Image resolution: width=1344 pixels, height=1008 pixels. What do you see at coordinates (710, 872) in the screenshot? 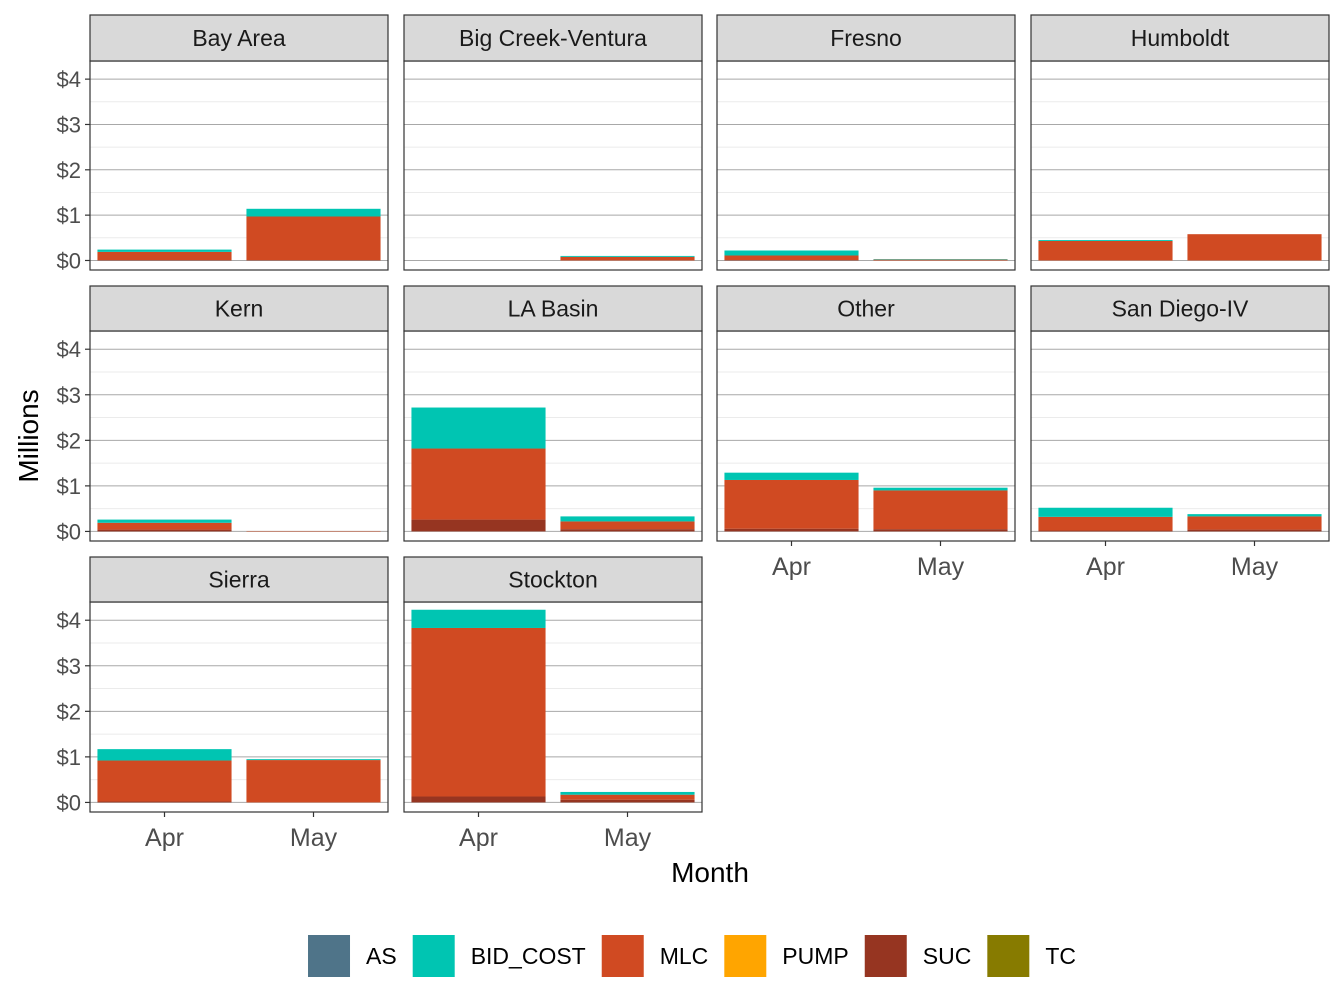
I see `x-axis-title: Month` at bounding box center [710, 872].